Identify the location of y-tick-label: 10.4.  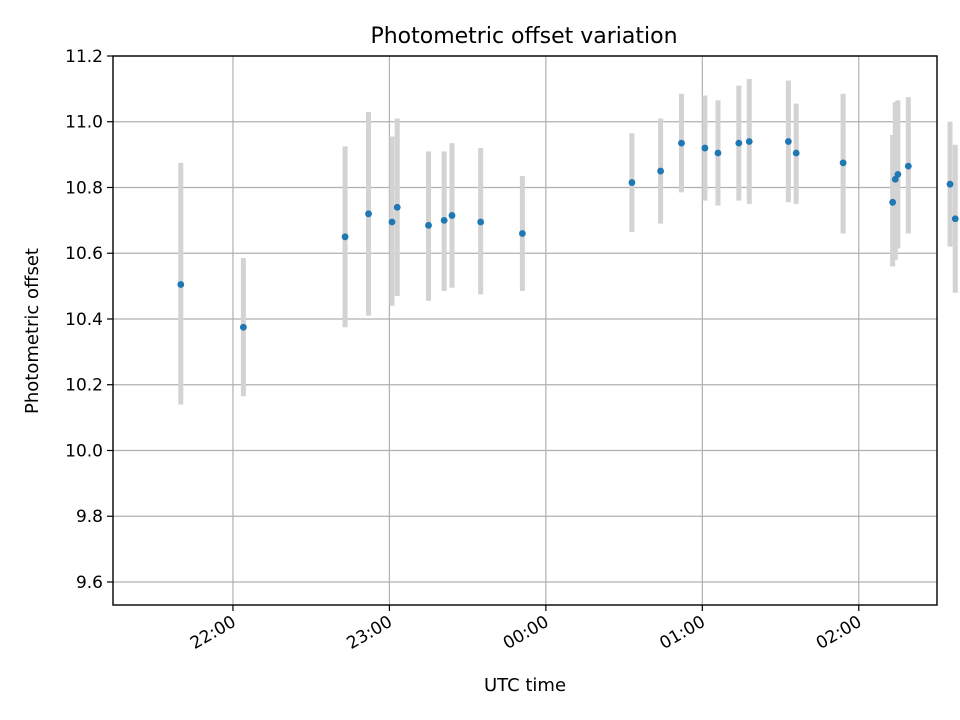
(84, 320).